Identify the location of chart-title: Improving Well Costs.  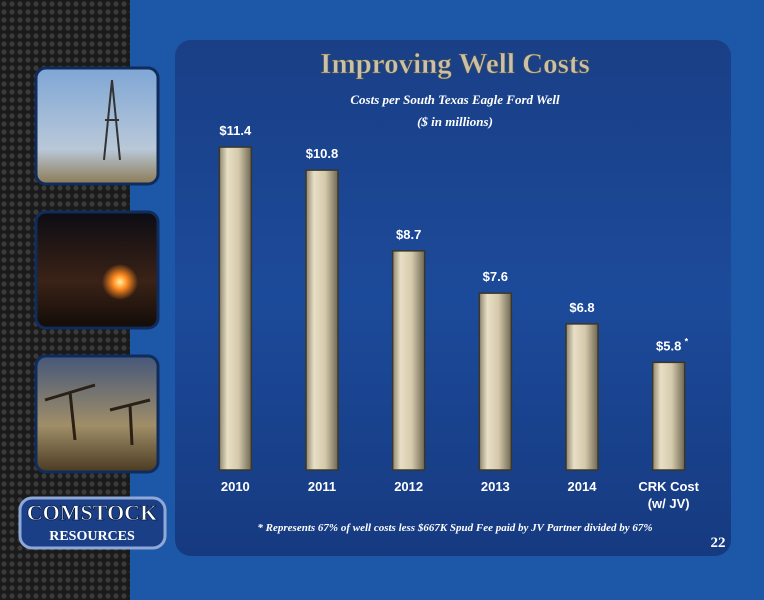
(455, 64).